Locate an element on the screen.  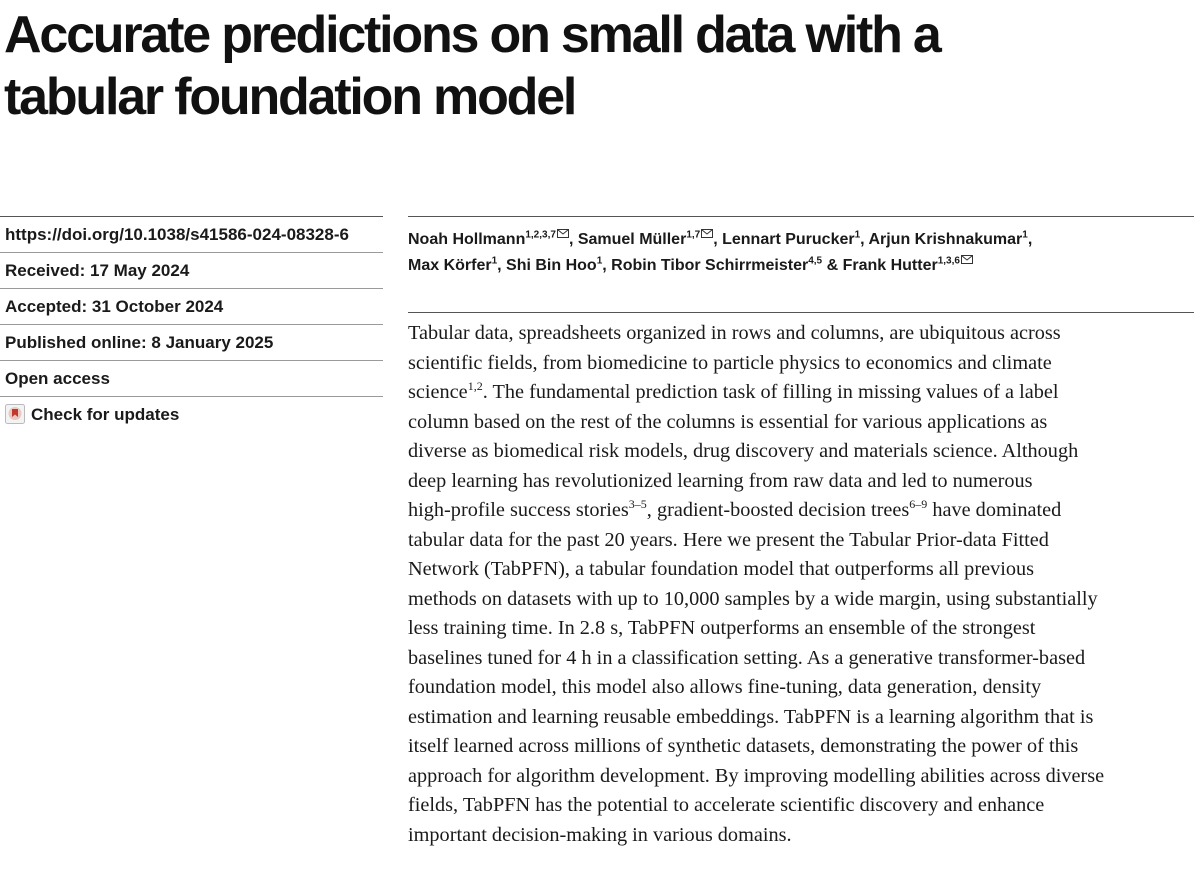
check-updates-icon is located at coordinates (15, 414).